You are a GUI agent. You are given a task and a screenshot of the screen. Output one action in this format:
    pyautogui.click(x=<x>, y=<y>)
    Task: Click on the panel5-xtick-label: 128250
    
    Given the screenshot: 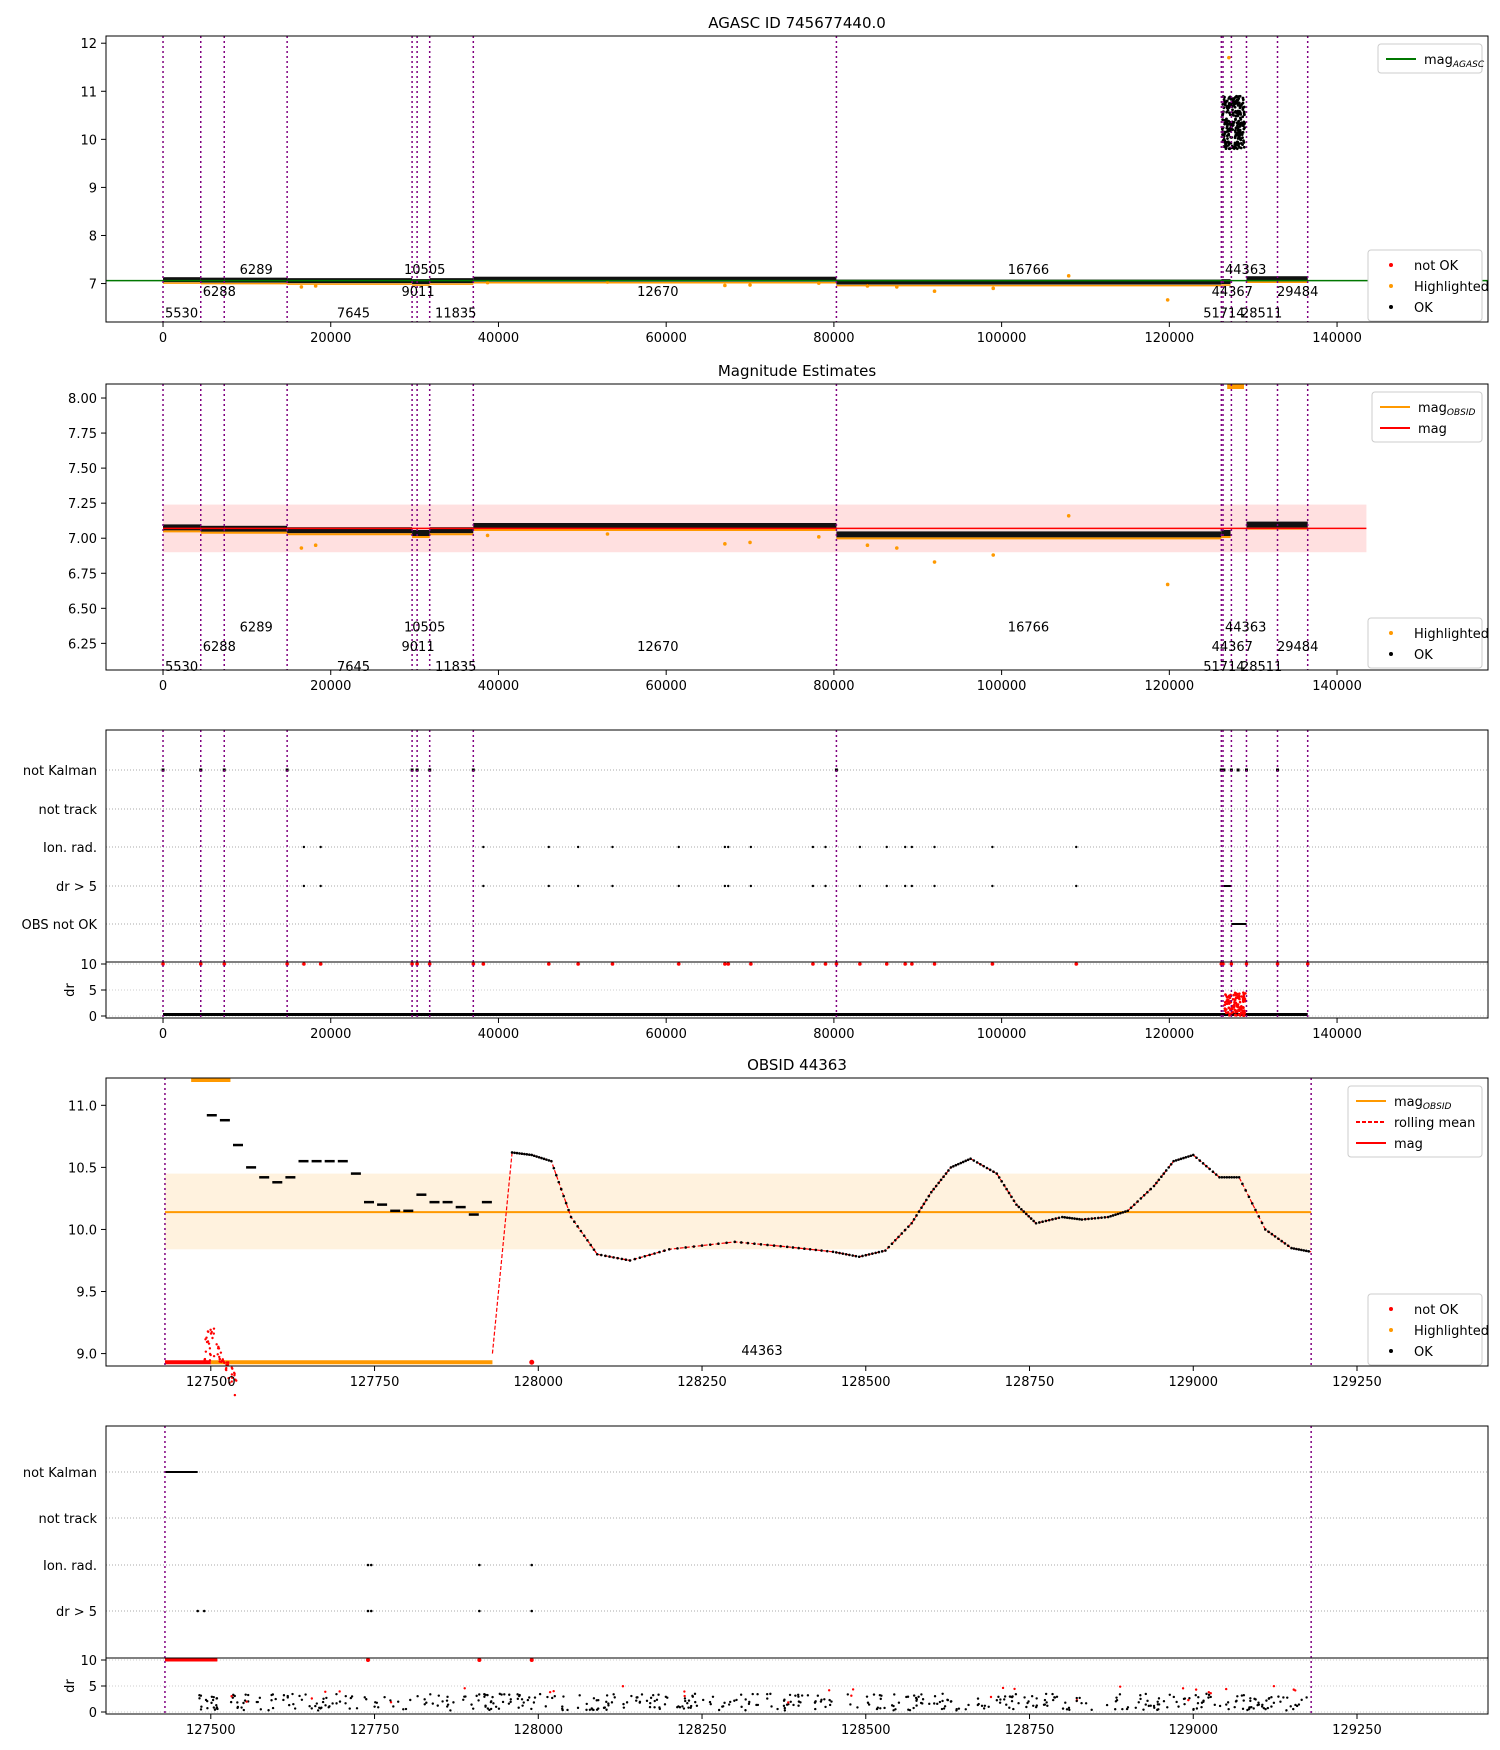 What is the action you would take?
    pyautogui.click(x=702, y=1730)
    